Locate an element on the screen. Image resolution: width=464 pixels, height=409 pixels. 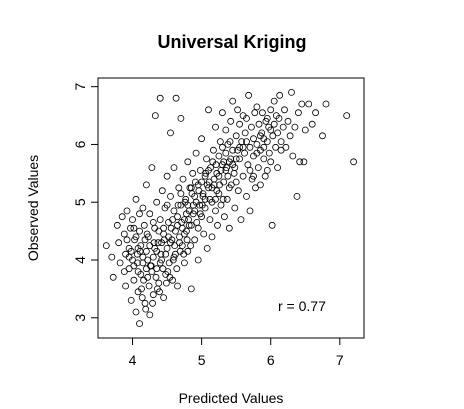
x-axis-label: Predicted Values is located at coordinates (231, 398).